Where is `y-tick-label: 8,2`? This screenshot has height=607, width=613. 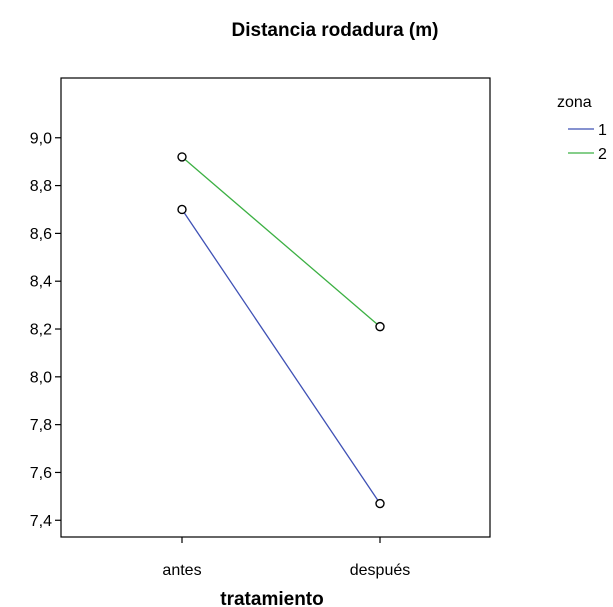 y-tick-label: 8,2 is located at coordinates (41, 330).